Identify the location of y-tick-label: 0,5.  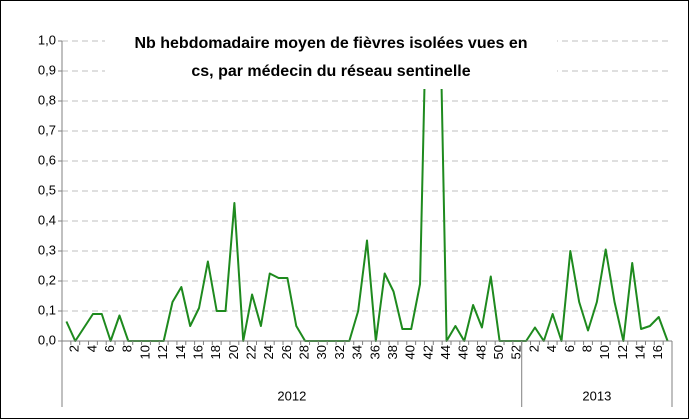
(47, 189).